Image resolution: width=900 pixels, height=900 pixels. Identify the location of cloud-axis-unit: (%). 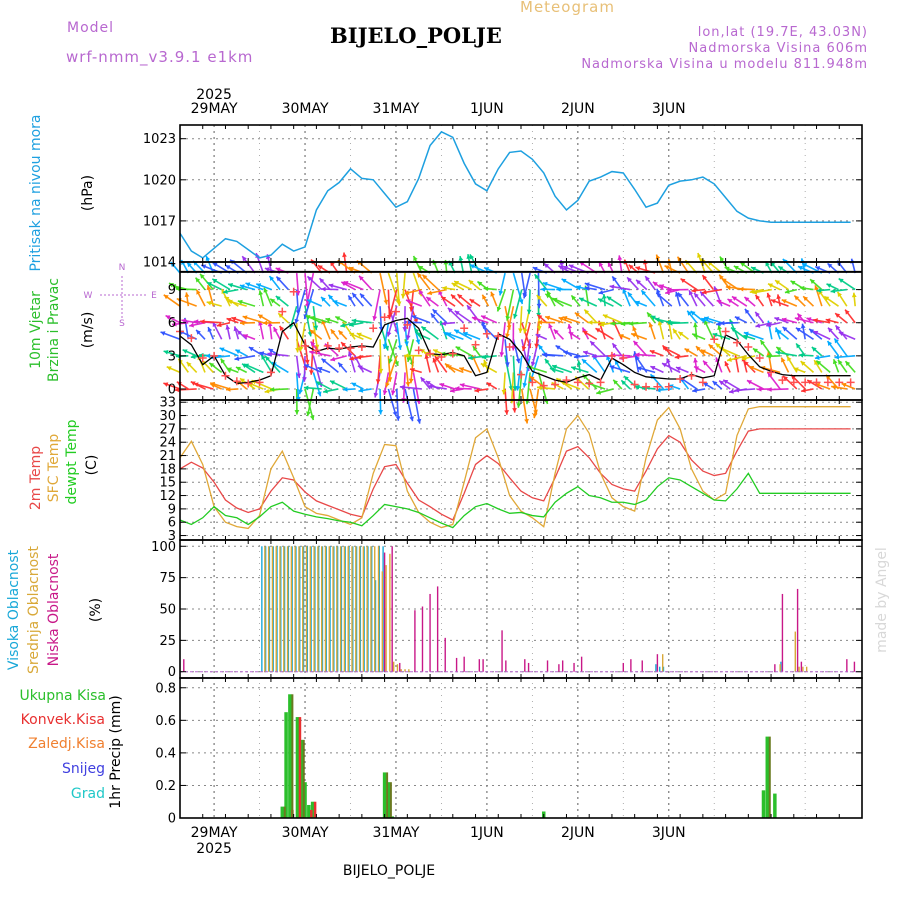
(96, 610).